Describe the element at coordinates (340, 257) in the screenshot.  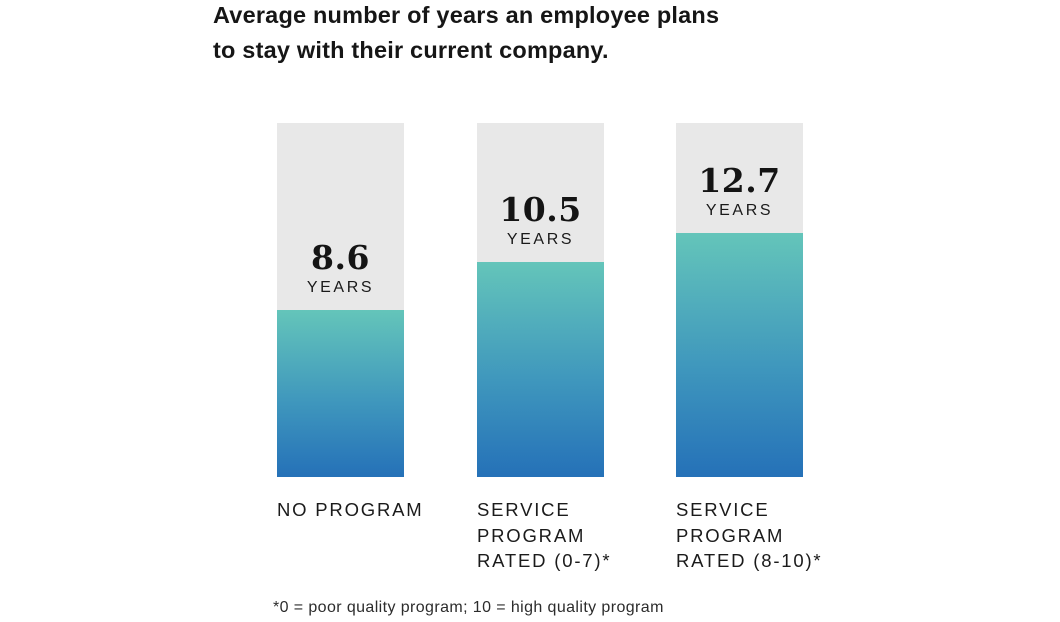
I see `bar-value-number: 8.6` at that location.